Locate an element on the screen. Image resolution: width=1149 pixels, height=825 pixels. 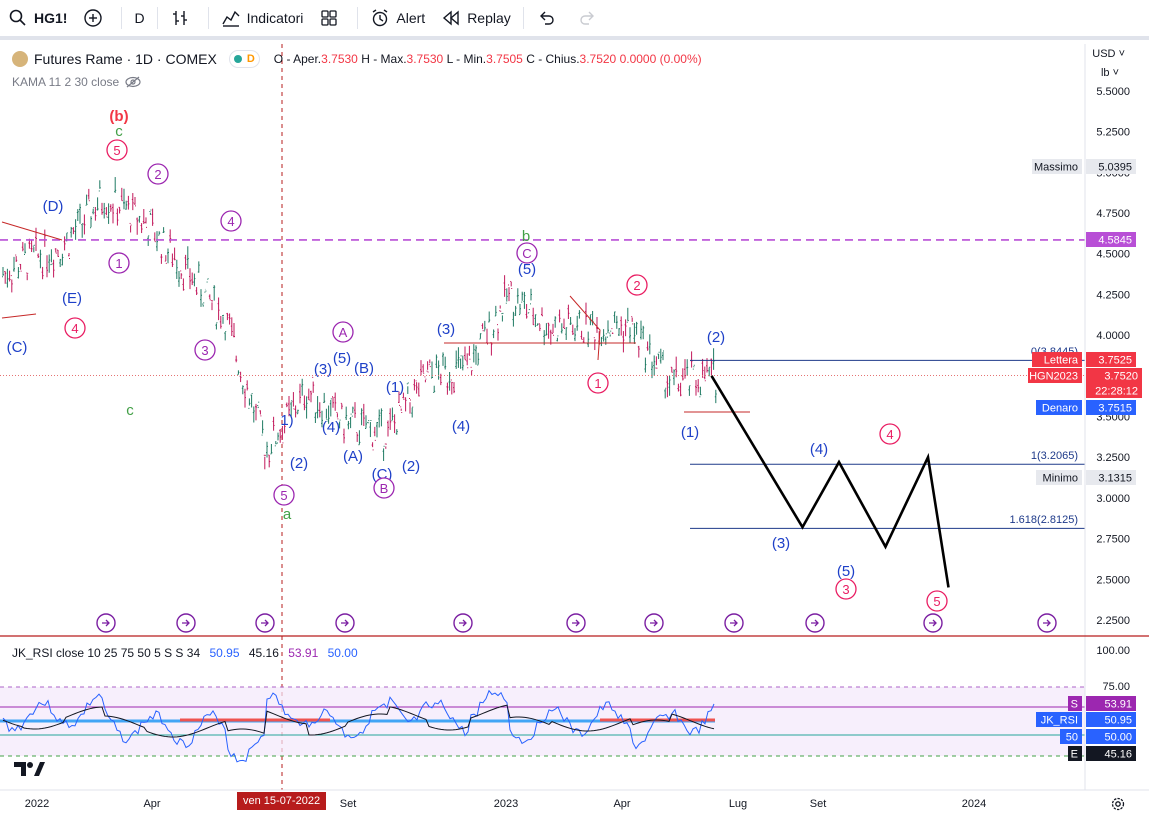
wave-label: C is located at coordinates (526, 253).